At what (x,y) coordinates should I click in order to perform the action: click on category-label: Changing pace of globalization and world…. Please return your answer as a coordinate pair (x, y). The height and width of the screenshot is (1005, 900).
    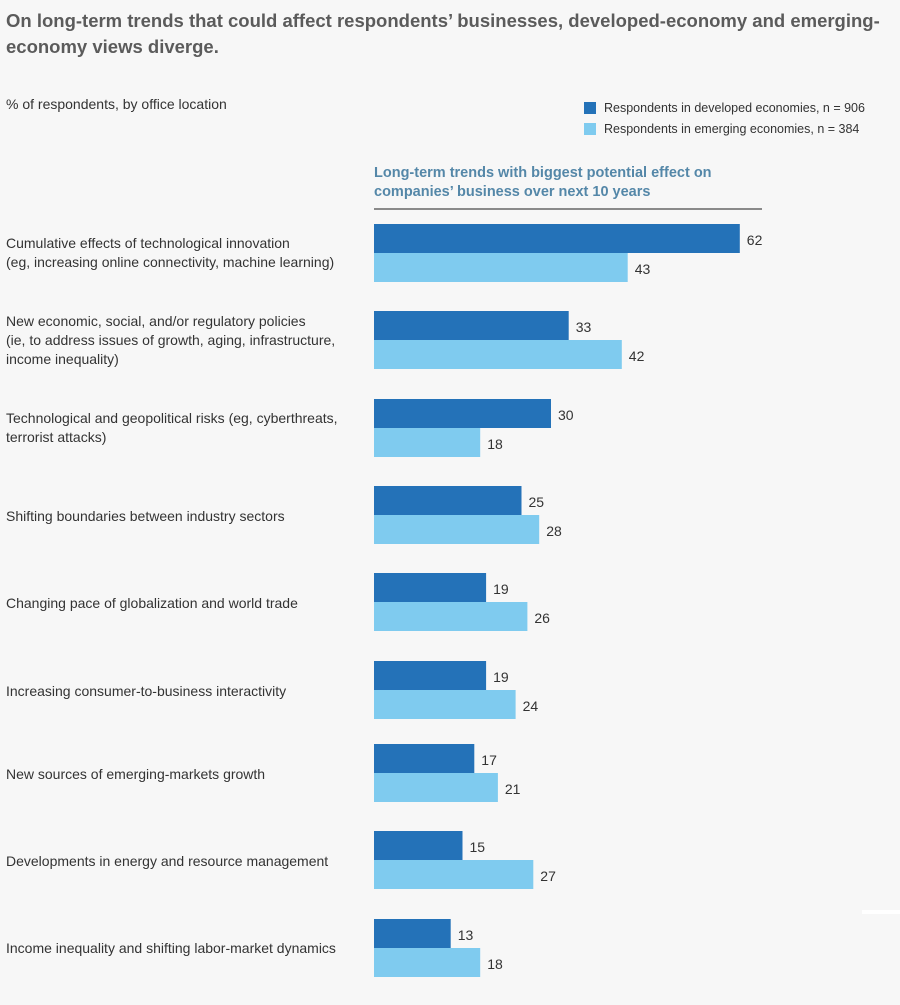
    Looking at the image, I should click on (152, 603).